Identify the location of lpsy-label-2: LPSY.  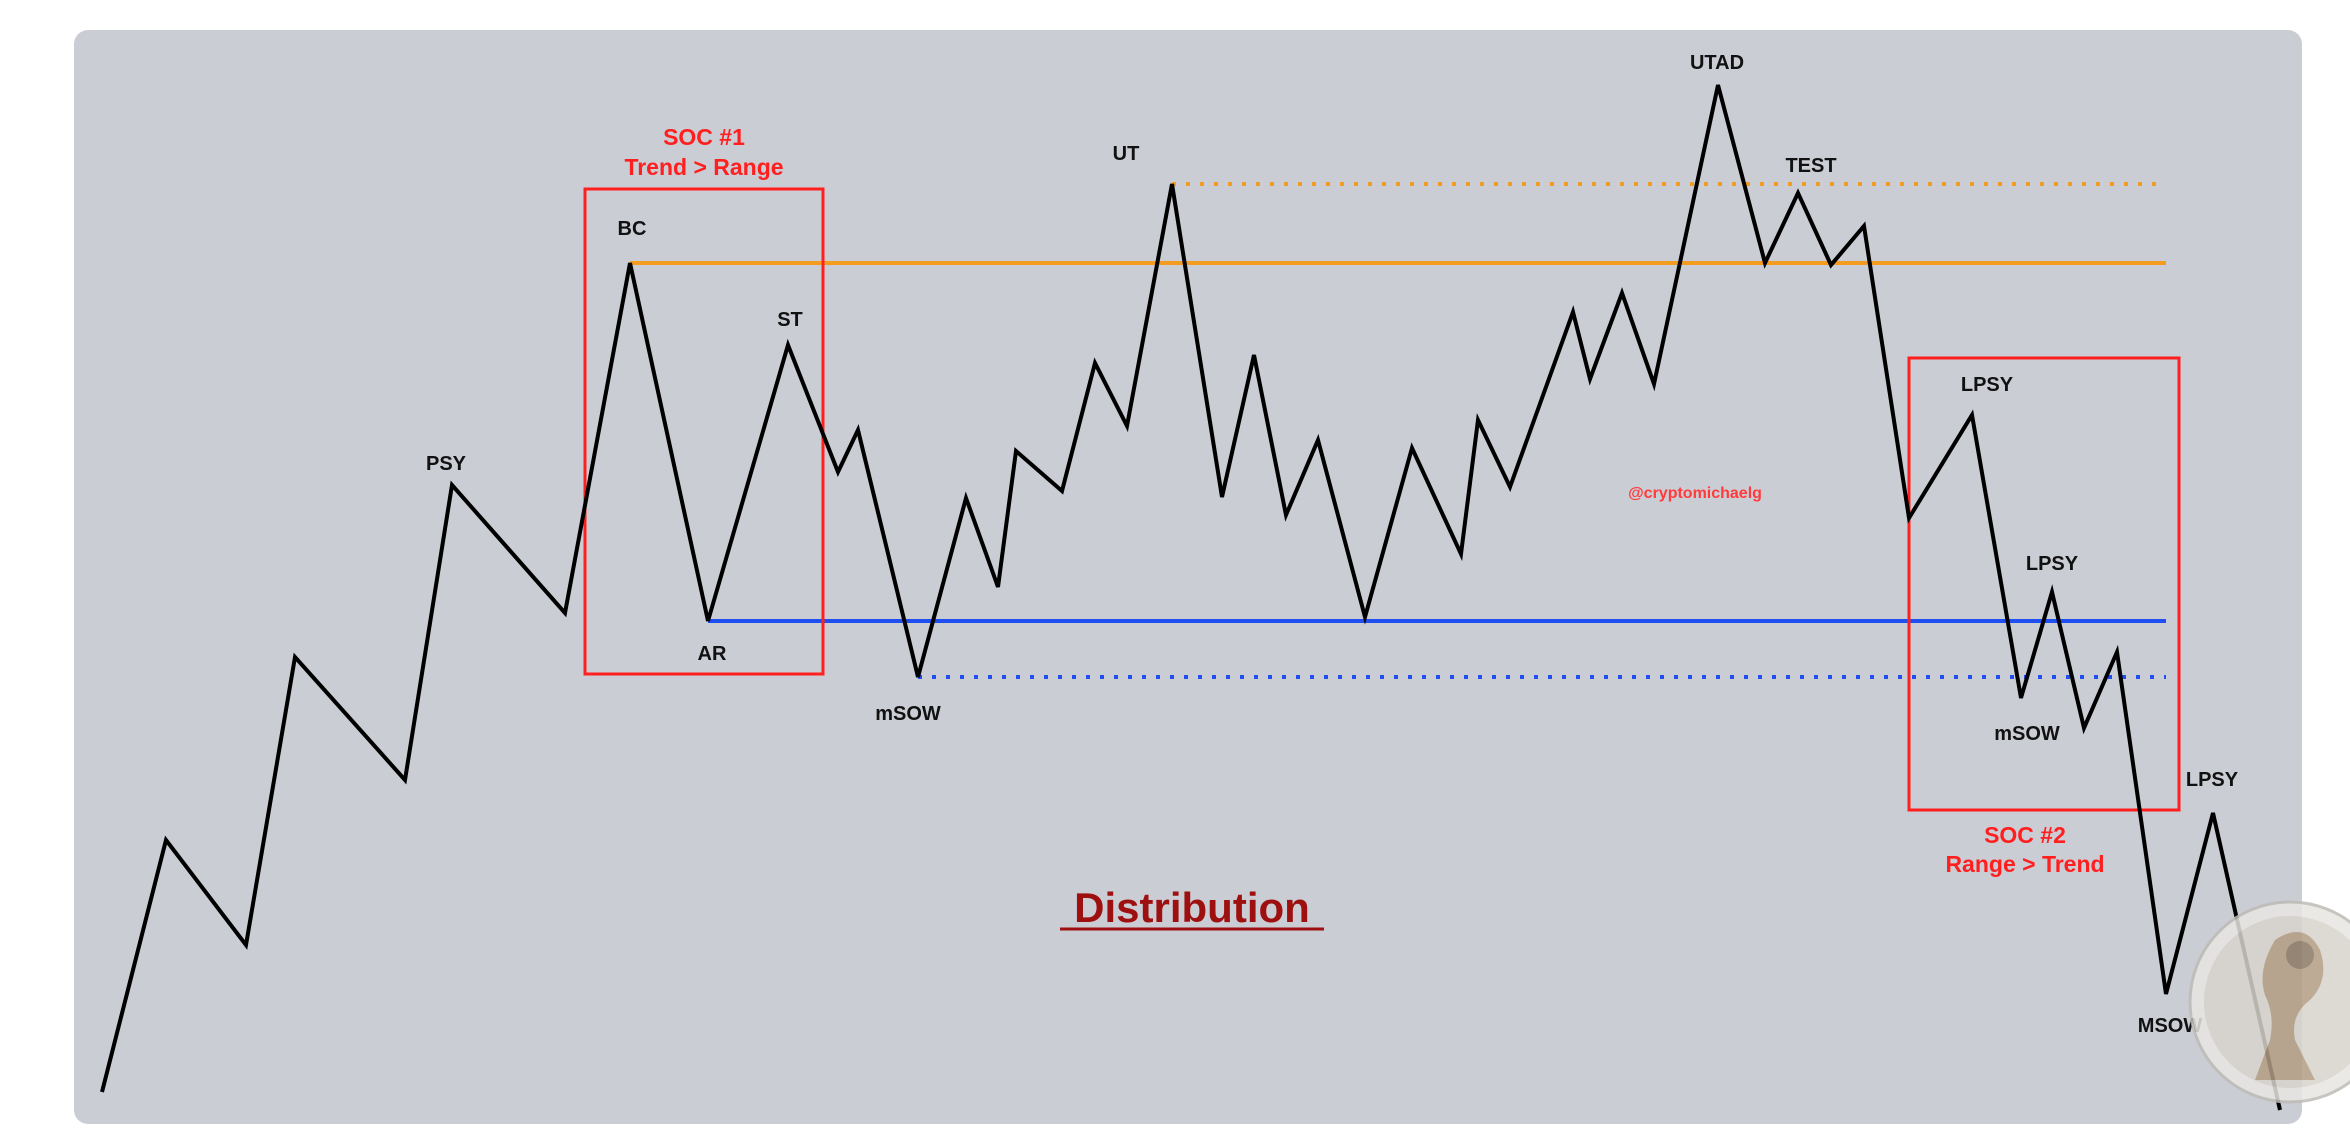
(2052, 564).